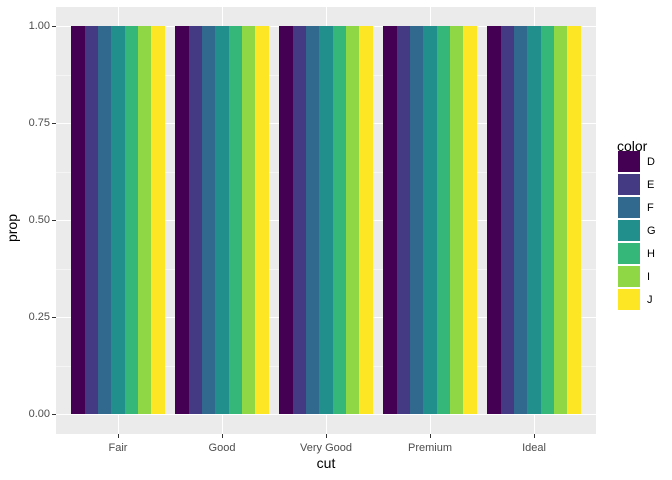 The image size is (672, 480). Describe the element at coordinates (78, 220) in the screenshot. I see `bar-fair-d` at that location.